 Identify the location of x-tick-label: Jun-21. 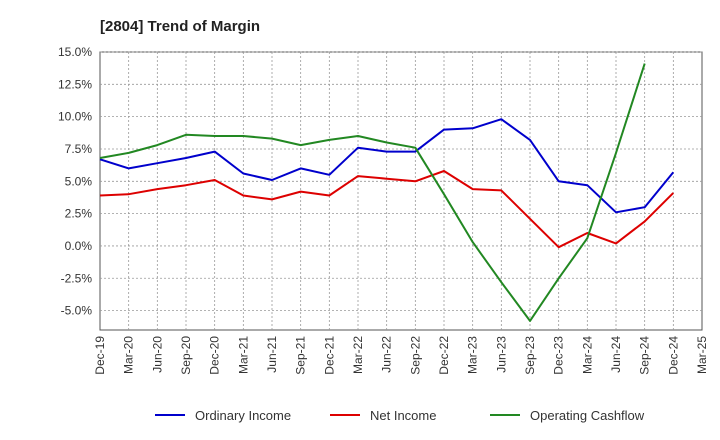
(272, 354).